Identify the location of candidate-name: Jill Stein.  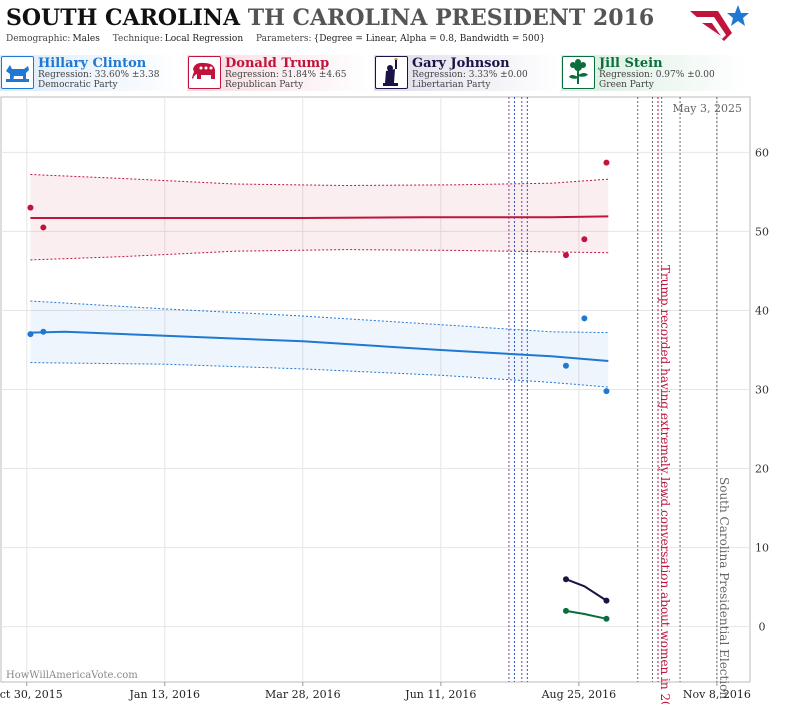
(631, 63).